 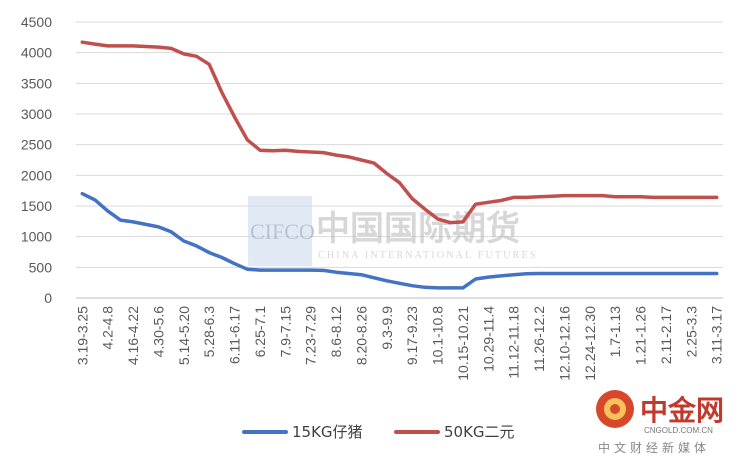 What do you see at coordinates (691, 332) in the screenshot?
I see `x-tick-label: 2.25-3.3` at bounding box center [691, 332].